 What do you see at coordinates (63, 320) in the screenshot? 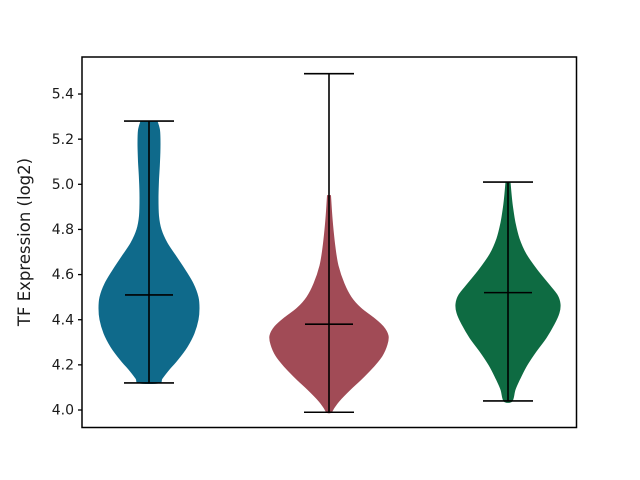
I see `y-tick-label: 4.4` at bounding box center [63, 320].